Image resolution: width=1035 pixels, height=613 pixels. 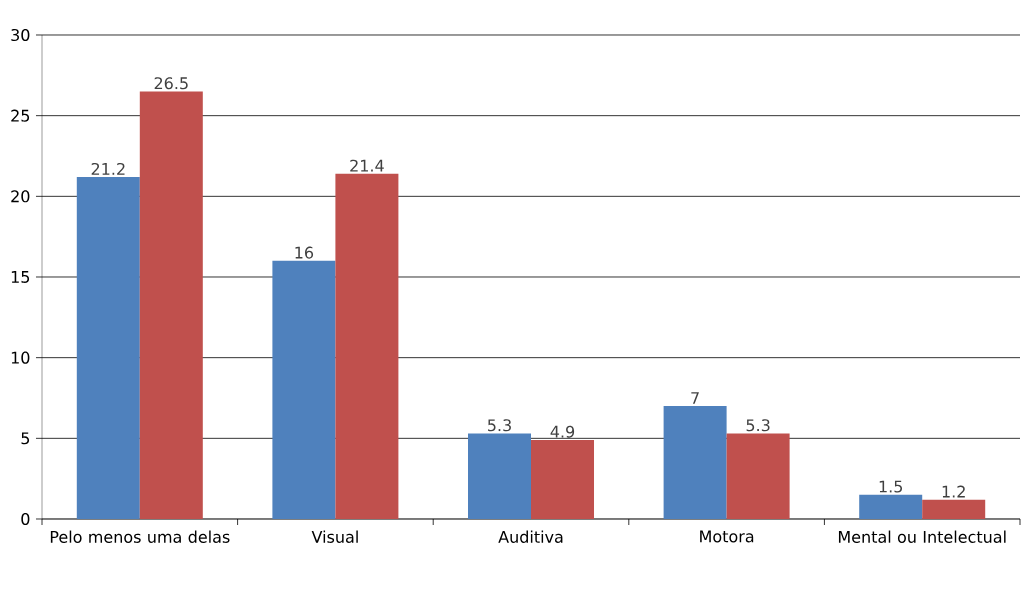 What do you see at coordinates (891, 486) in the screenshot?
I see `data-label: 1.5` at bounding box center [891, 486].